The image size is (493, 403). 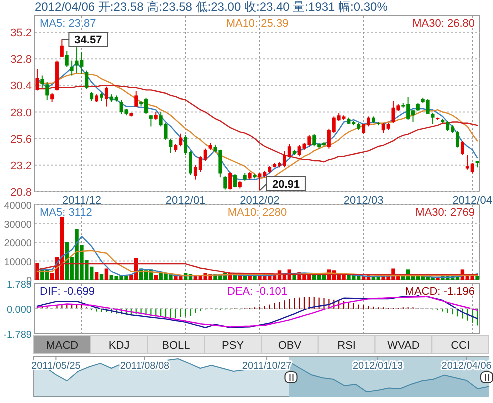 What do you see at coordinates (82, 201) in the screenshot?
I see `x-tick-label: 2011/12` at bounding box center [82, 201].